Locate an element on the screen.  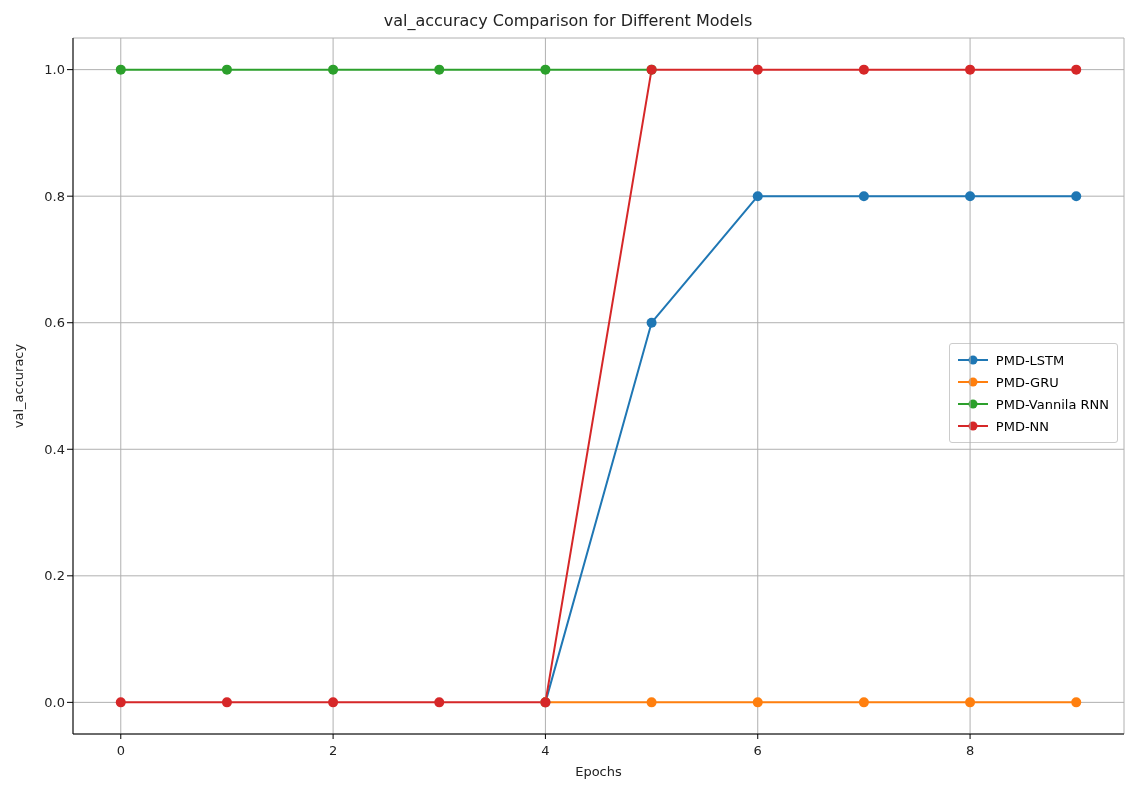
y-tick-label: 1.0 is located at coordinates (54, 70).